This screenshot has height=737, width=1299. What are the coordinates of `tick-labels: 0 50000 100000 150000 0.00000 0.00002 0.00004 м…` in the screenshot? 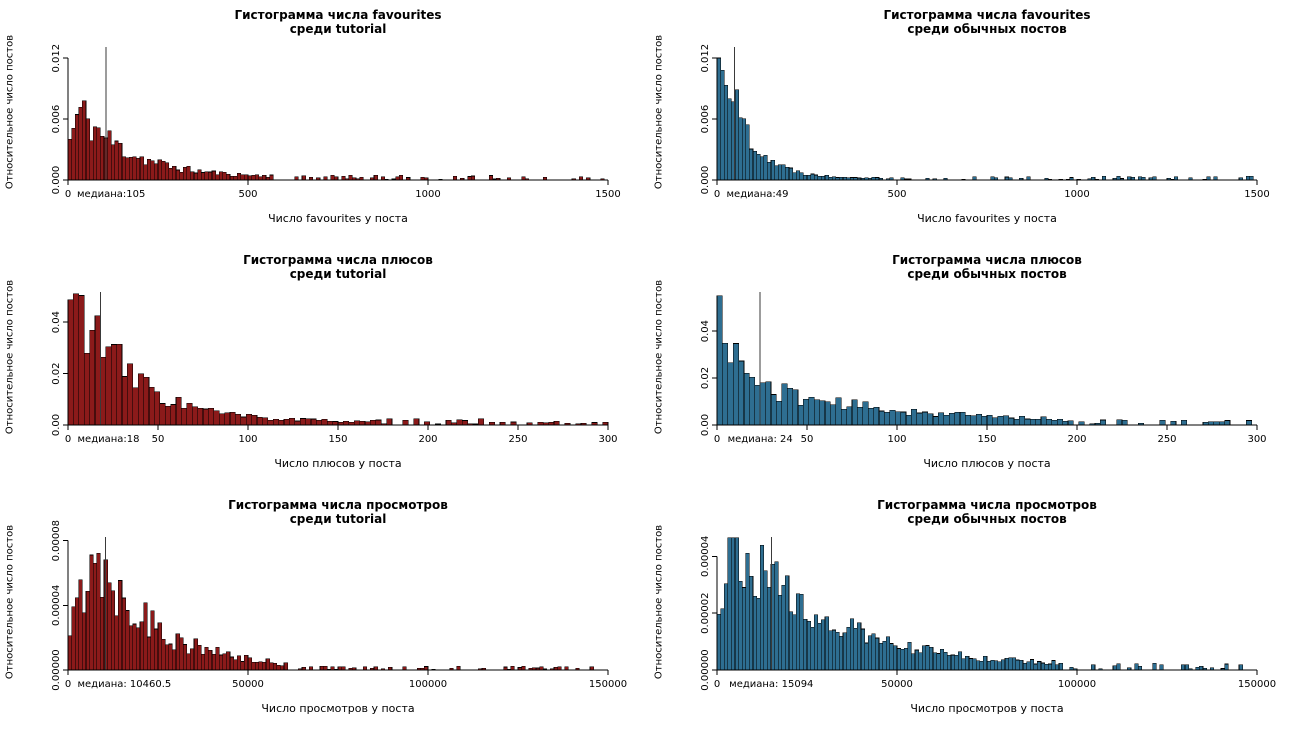 It's located at (988, 613).